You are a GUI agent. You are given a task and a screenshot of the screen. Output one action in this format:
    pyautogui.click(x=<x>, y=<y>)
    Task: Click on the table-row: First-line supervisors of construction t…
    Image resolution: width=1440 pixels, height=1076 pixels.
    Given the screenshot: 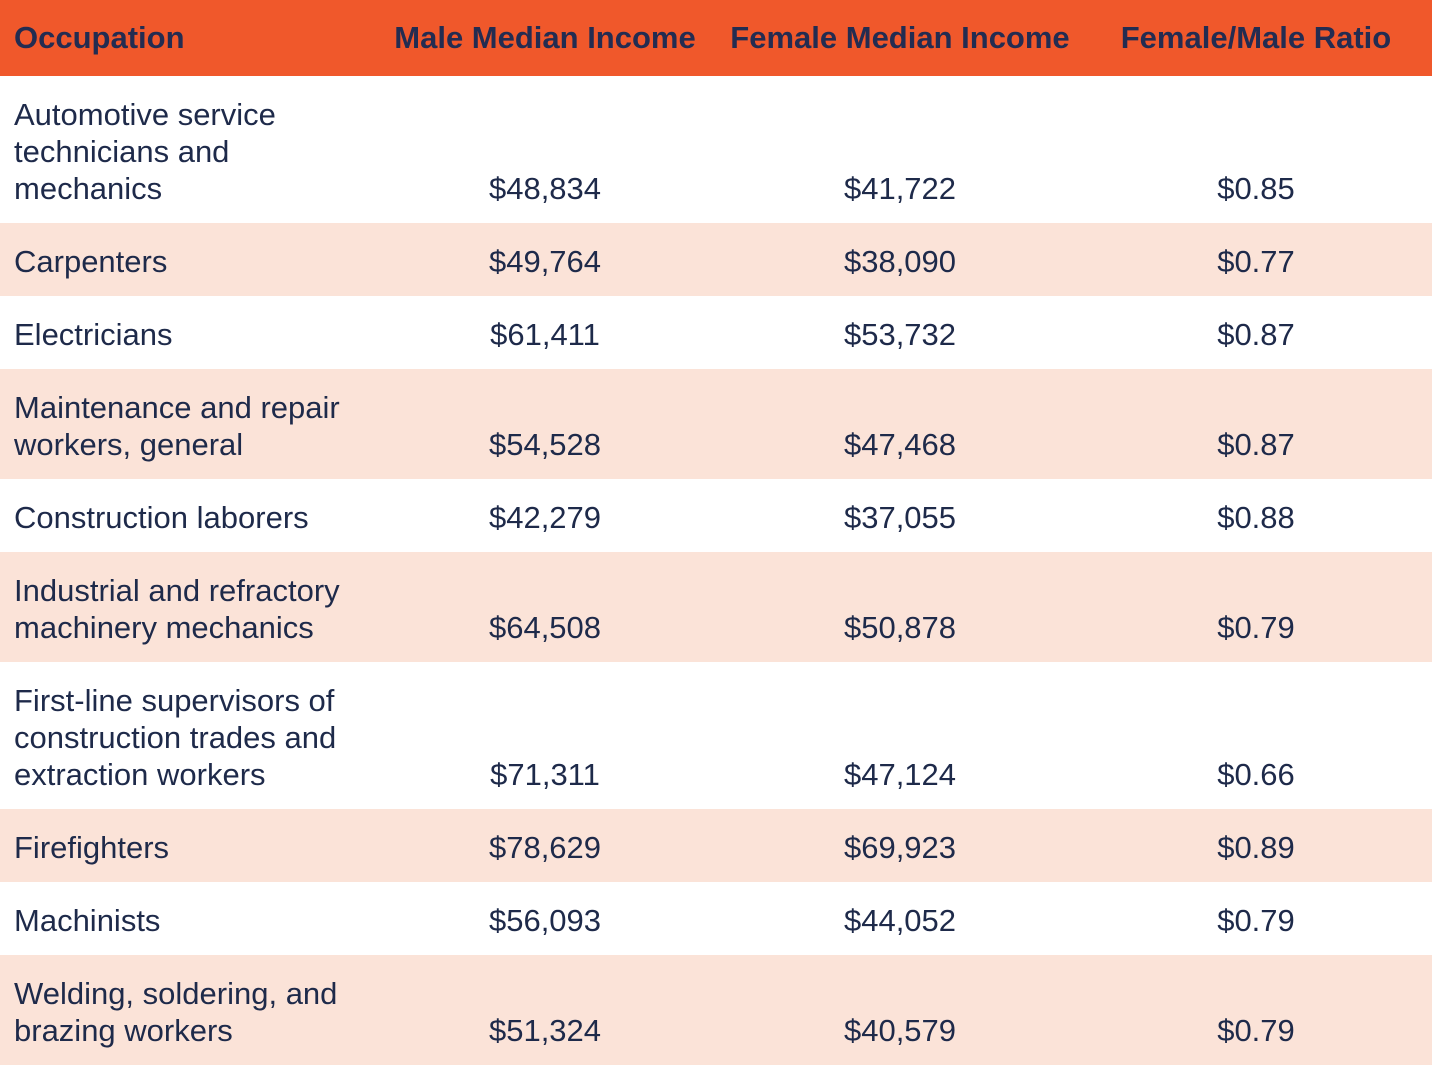 What is the action you would take?
    pyautogui.click(x=716, y=735)
    